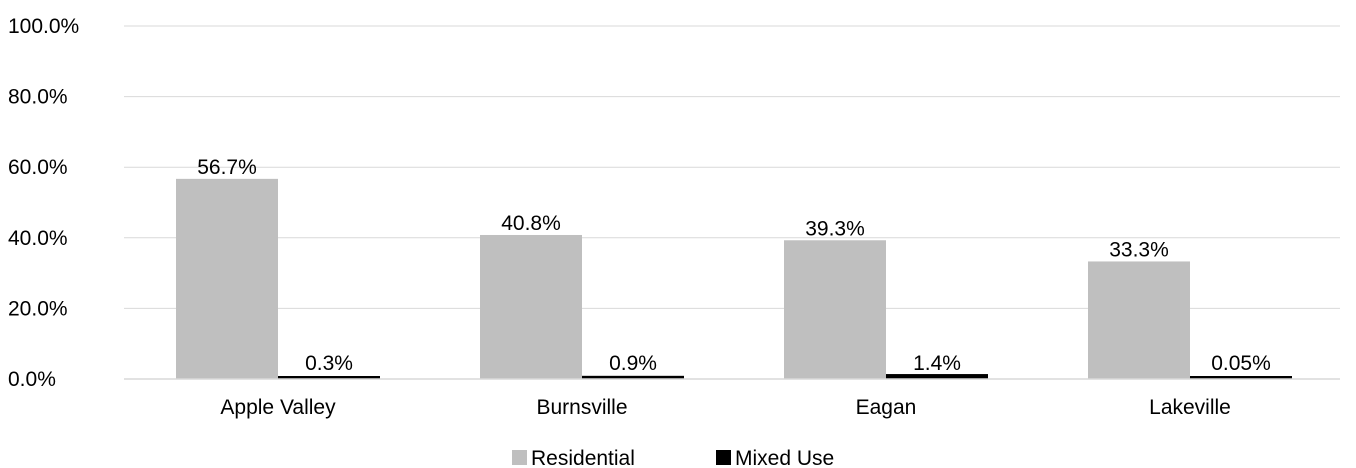 Image resolution: width=1356 pixels, height=468 pixels. What do you see at coordinates (633, 363) in the screenshot?
I see `data-label: 0.9%` at bounding box center [633, 363].